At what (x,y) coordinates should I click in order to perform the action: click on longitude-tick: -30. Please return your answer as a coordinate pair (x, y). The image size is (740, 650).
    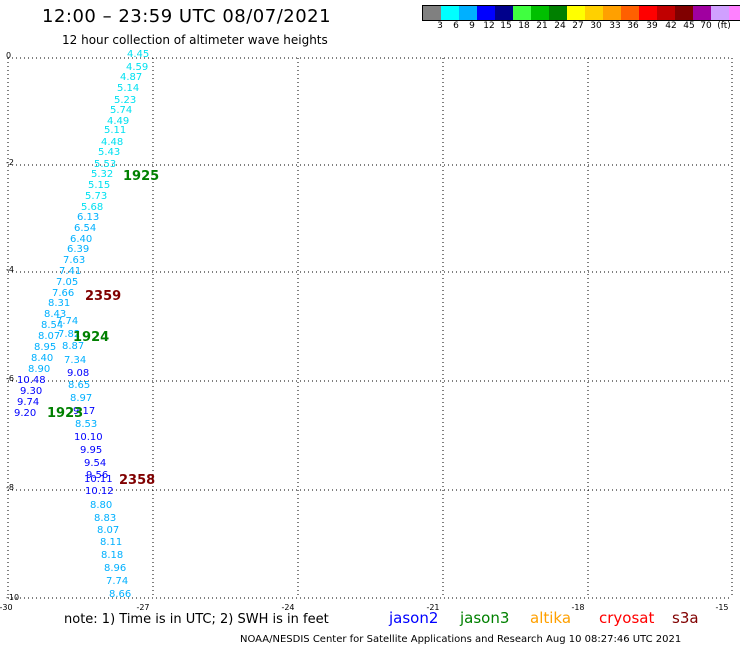
    Looking at the image, I should click on (6, 607).